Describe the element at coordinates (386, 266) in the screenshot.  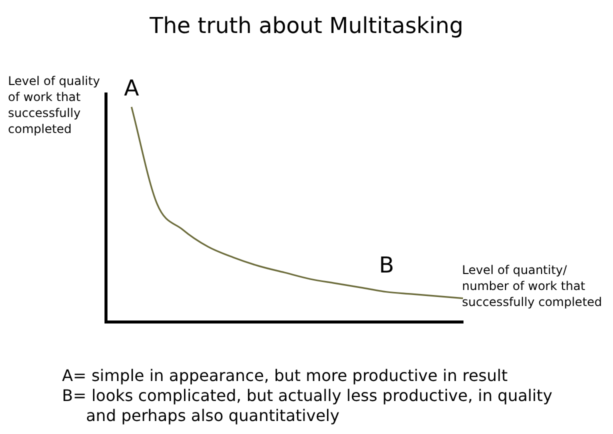
I see `annotation: B` at that location.